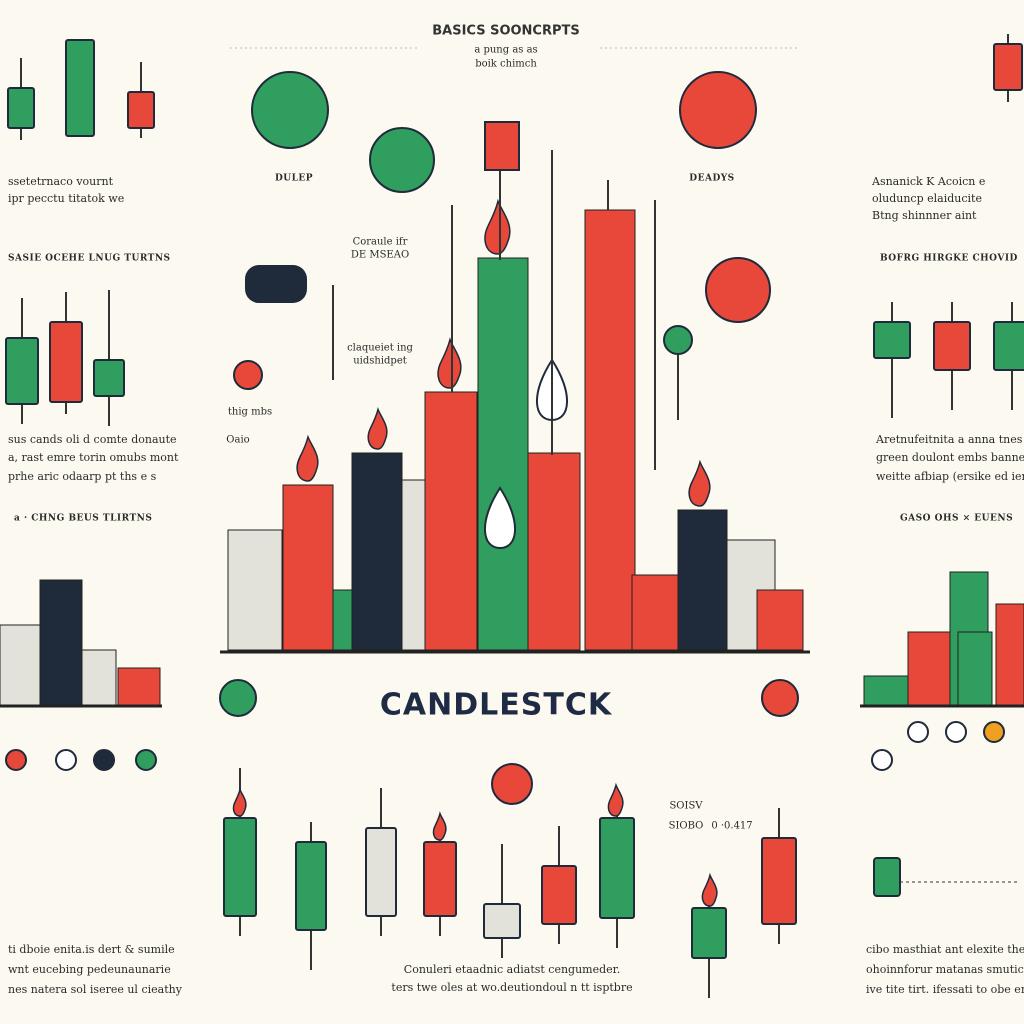 This screenshot has height=1024, width=1024. Describe the element at coordinates (711, 179) in the screenshot. I see `label: DEADYS` at that location.